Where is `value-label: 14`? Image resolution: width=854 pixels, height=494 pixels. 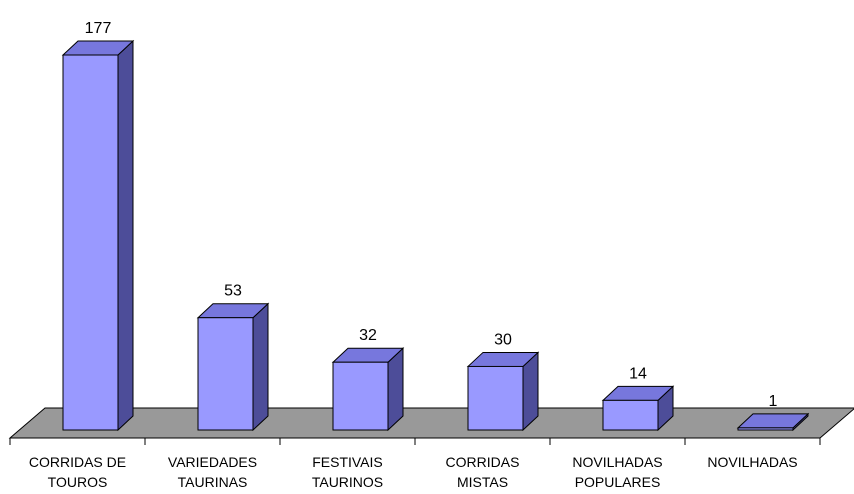
value-label: 14 is located at coordinates (638, 373).